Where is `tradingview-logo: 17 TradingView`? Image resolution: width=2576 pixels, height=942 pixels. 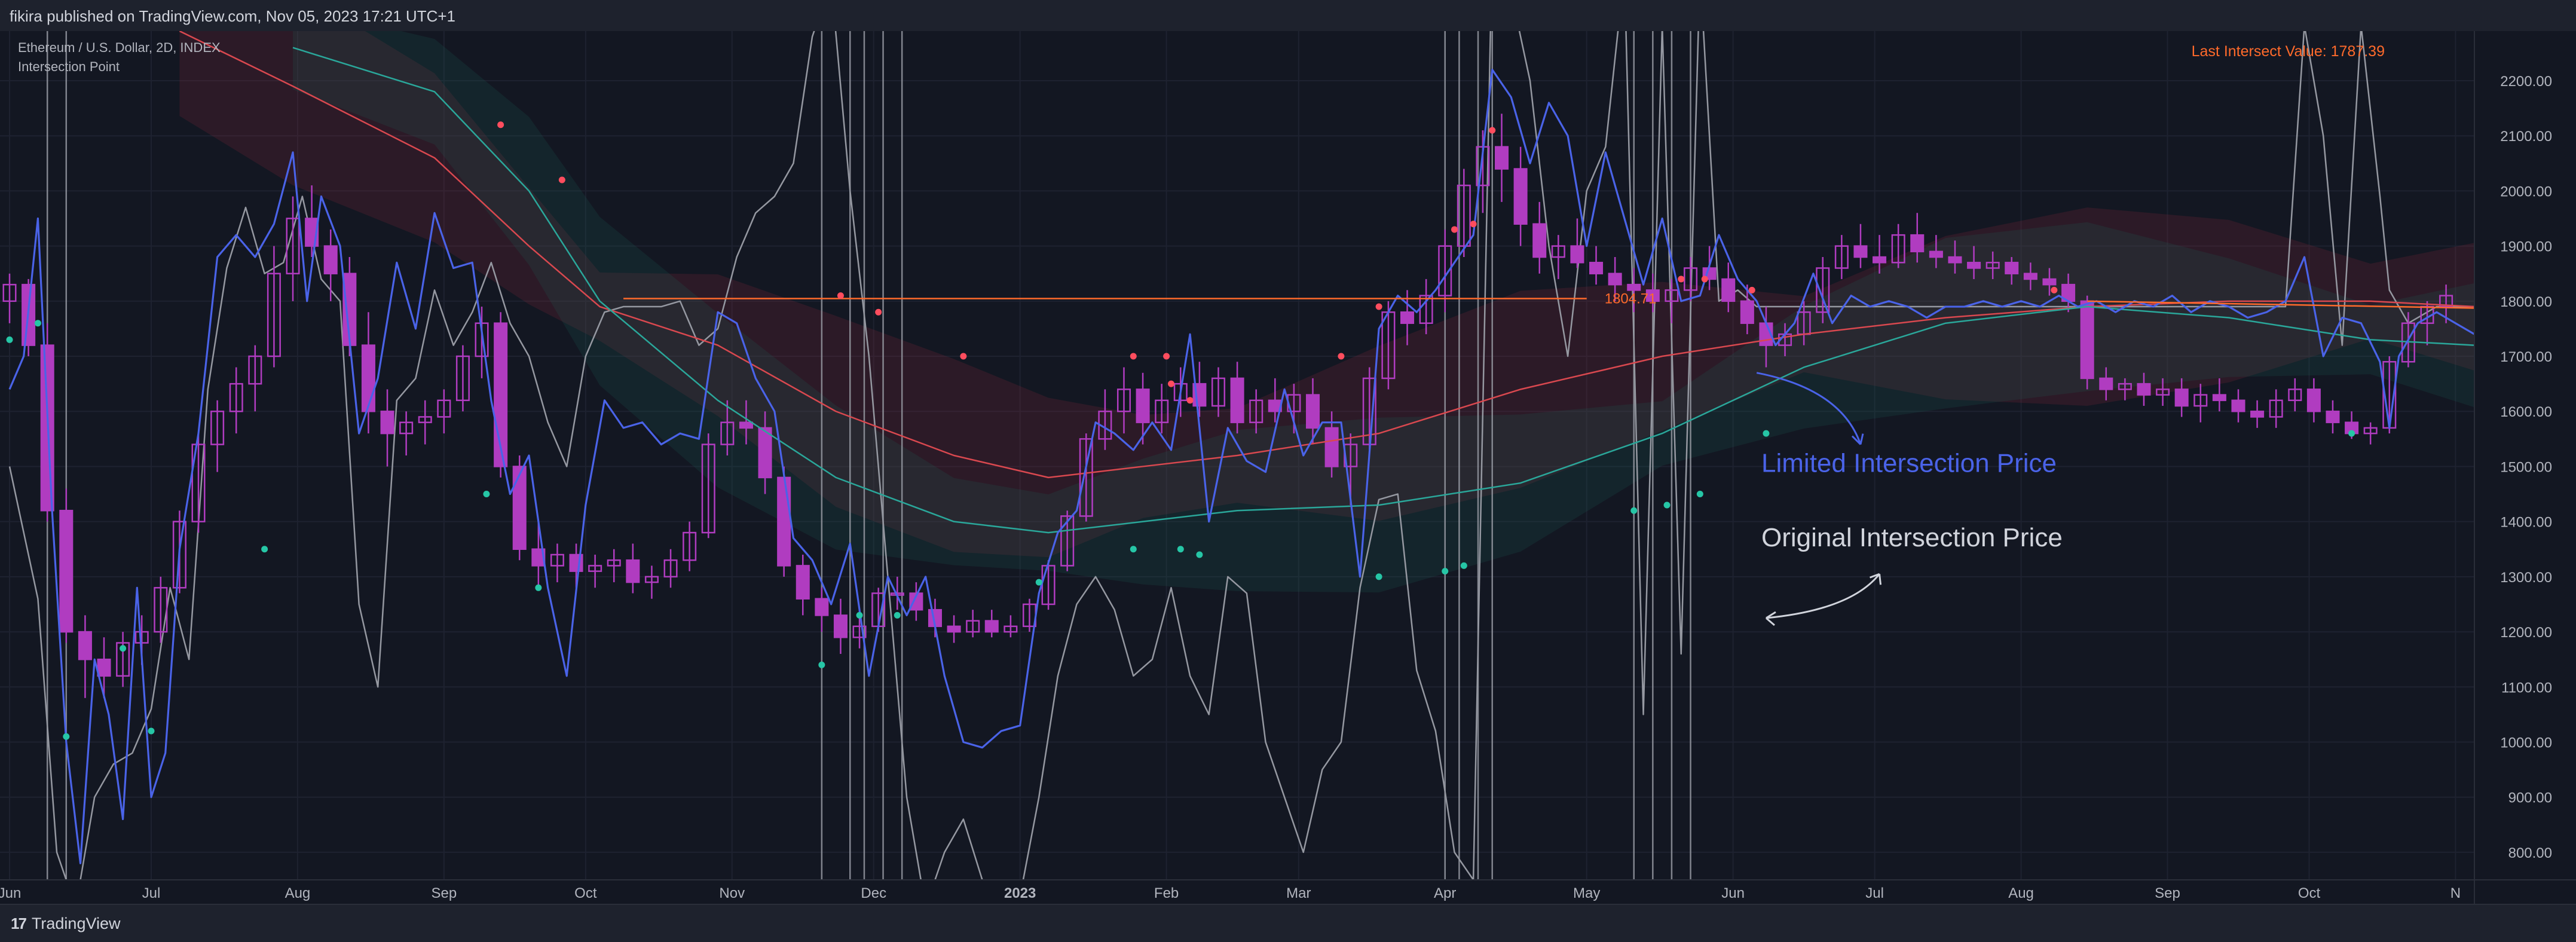 tradingview-logo: 17 TradingView is located at coordinates (66, 923).